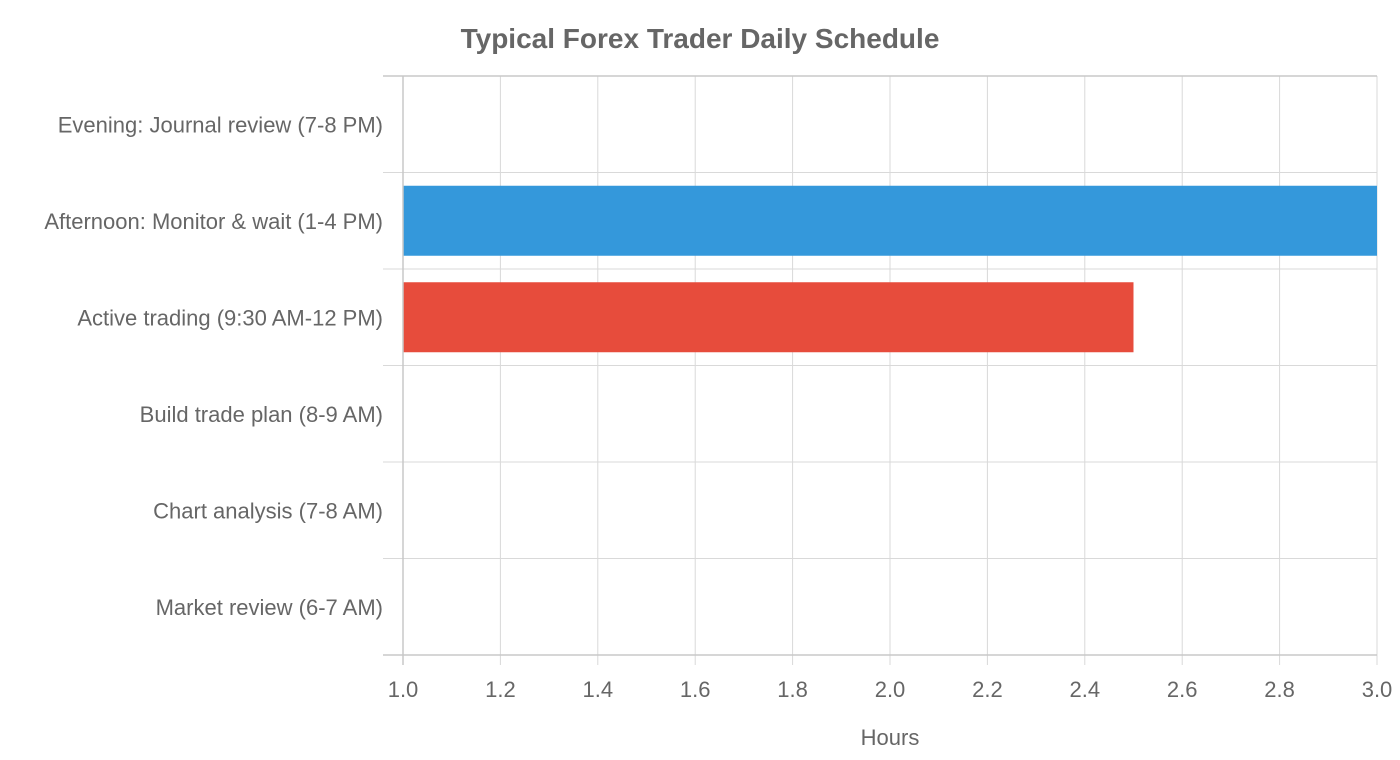 The height and width of the screenshot is (760, 1400). Describe the element at coordinates (1085, 689) in the screenshot. I see `x-tick-label: 2.4` at that location.